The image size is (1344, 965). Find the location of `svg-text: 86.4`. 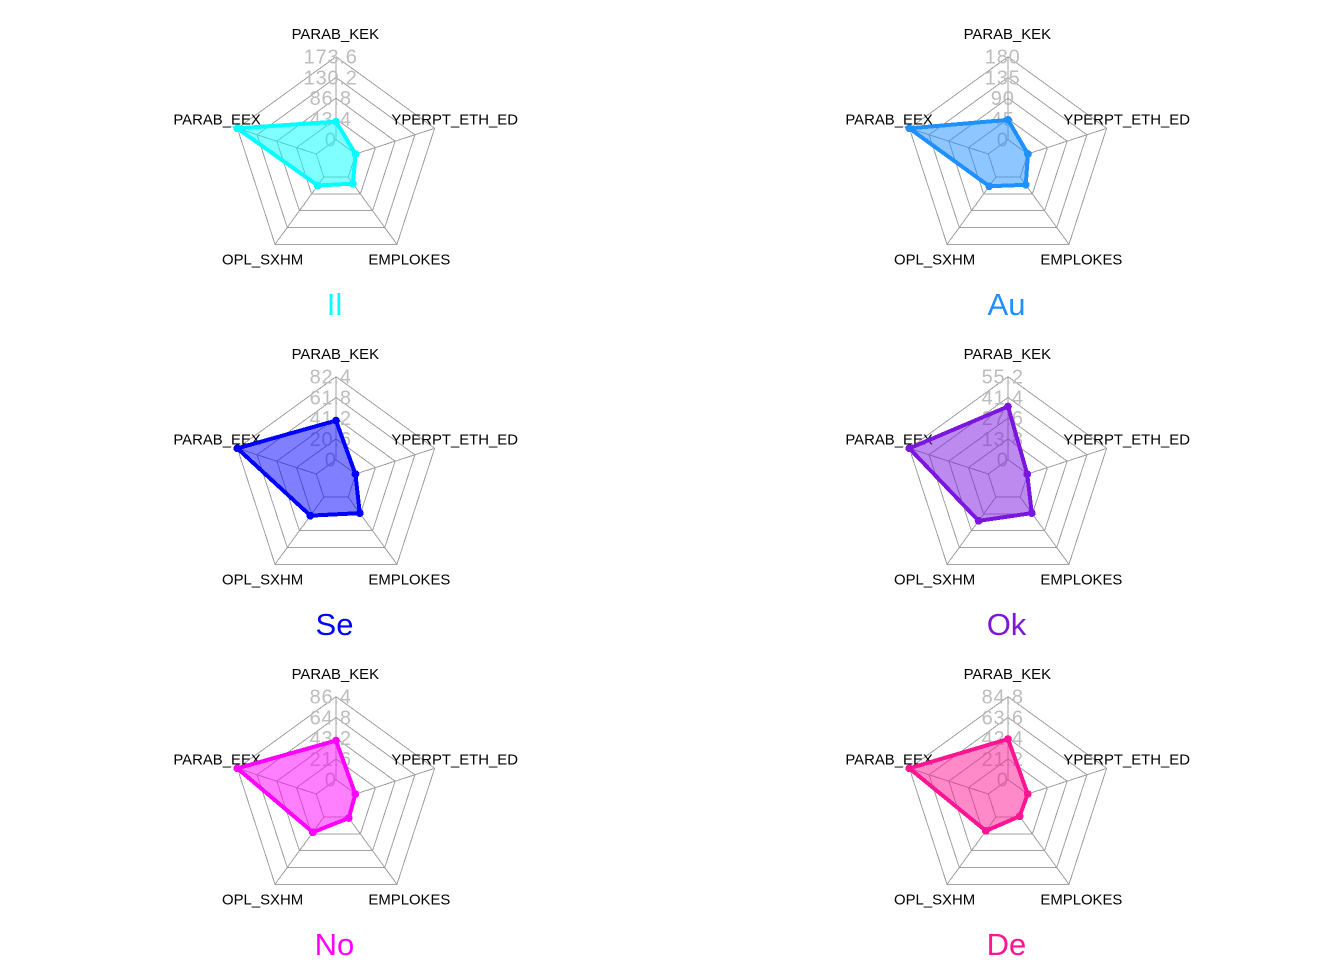

svg-text: 86.4 is located at coordinates (331, 698).